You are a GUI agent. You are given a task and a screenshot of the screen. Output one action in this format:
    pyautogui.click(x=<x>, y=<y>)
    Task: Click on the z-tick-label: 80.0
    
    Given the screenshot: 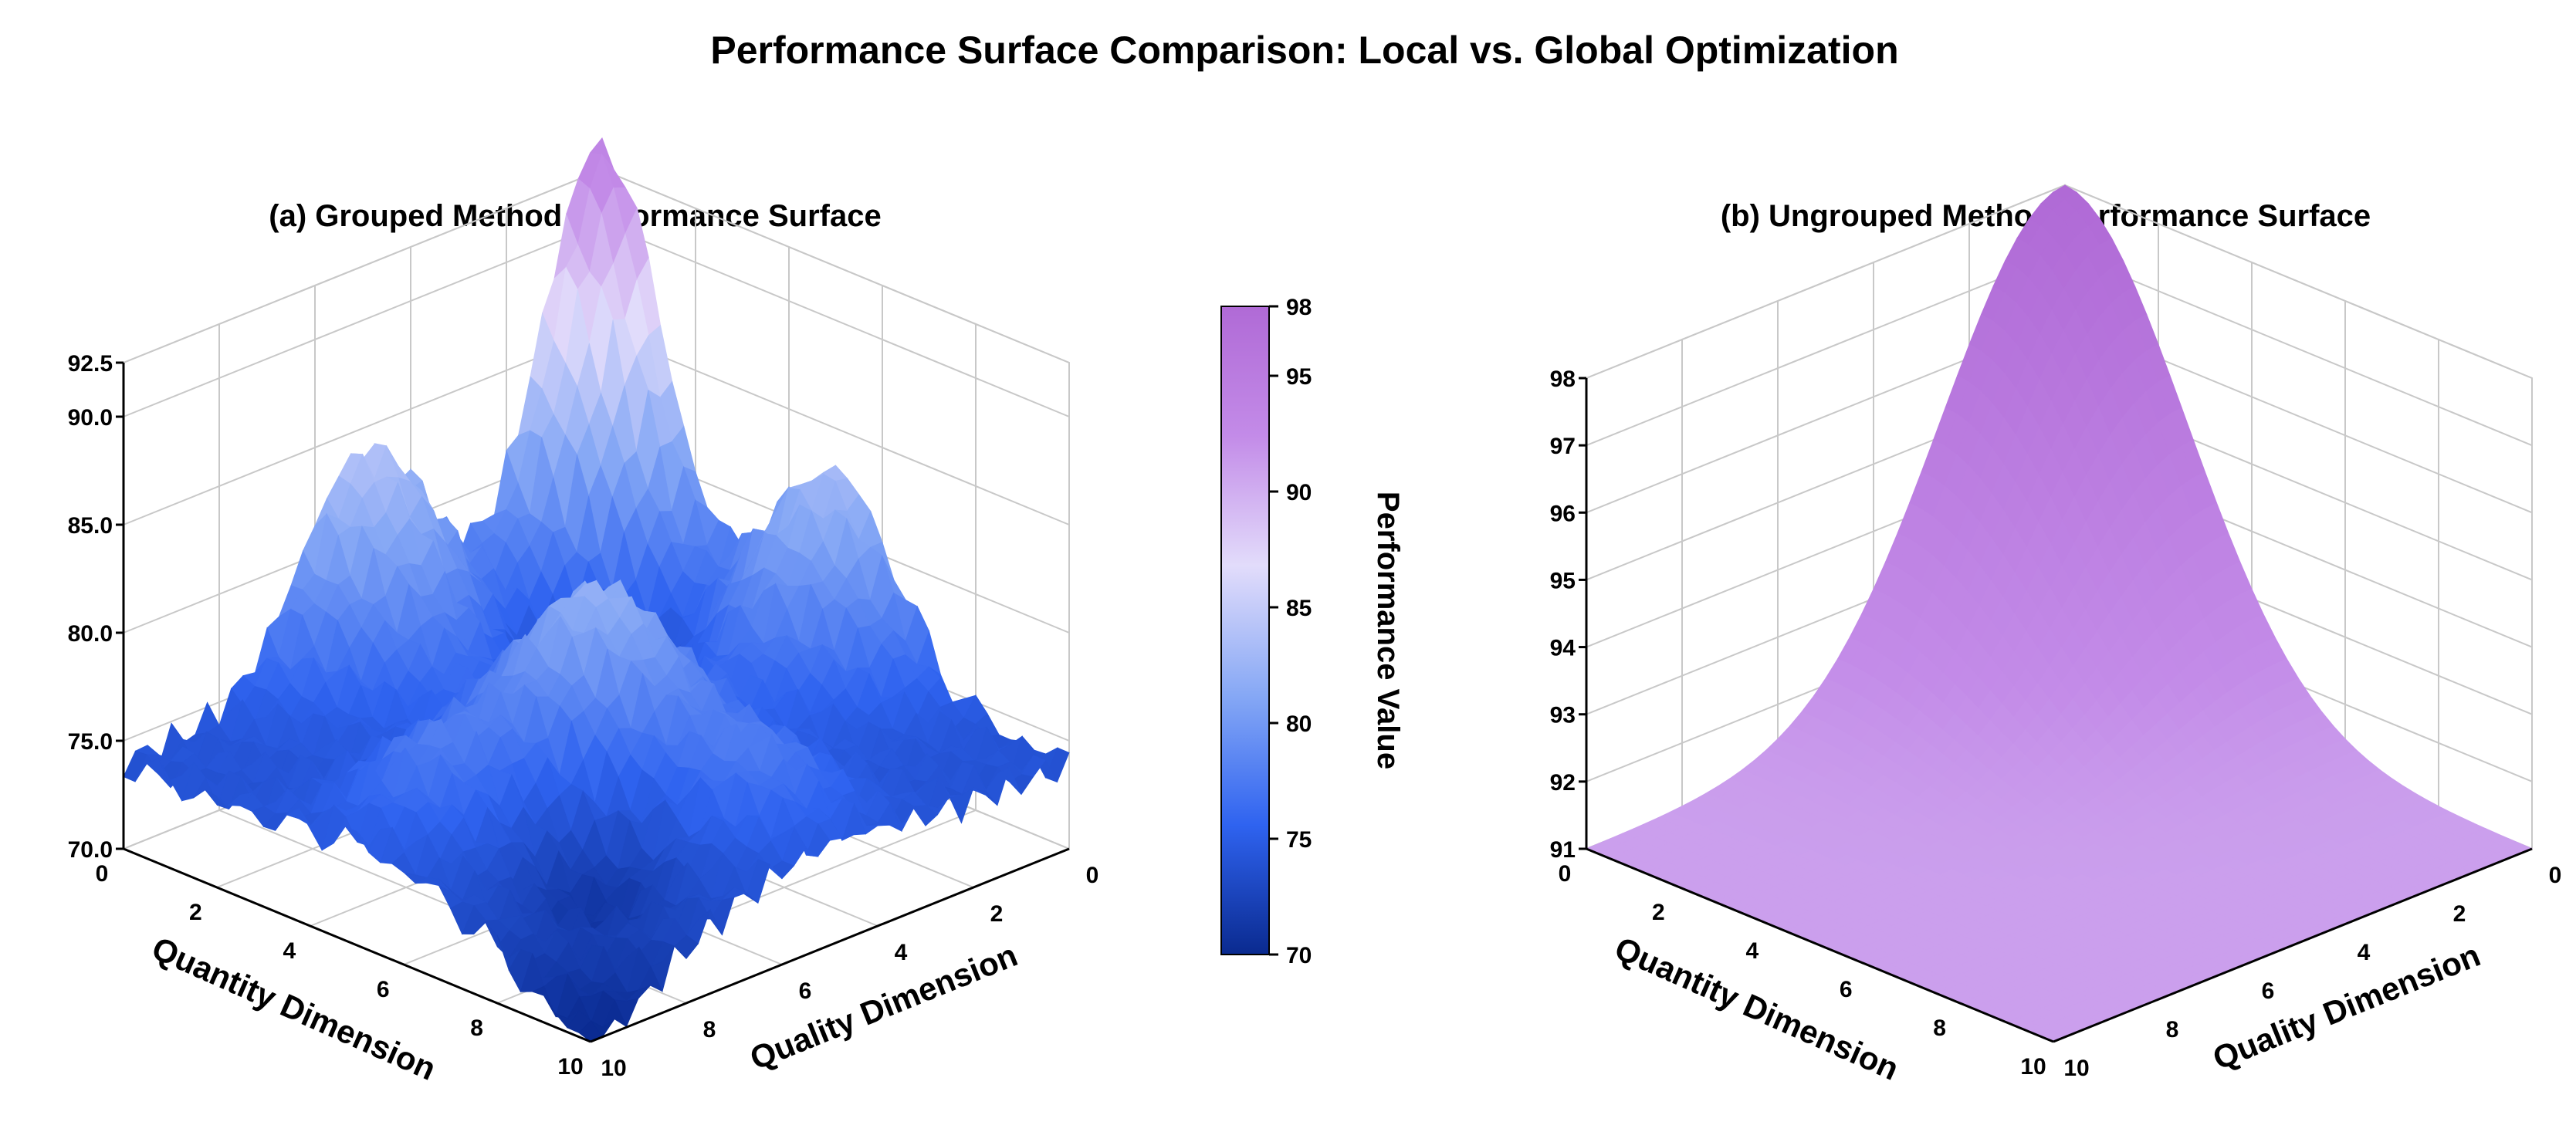 What is the action you would take?
    pyautogui.click(x=90, y=634)
    